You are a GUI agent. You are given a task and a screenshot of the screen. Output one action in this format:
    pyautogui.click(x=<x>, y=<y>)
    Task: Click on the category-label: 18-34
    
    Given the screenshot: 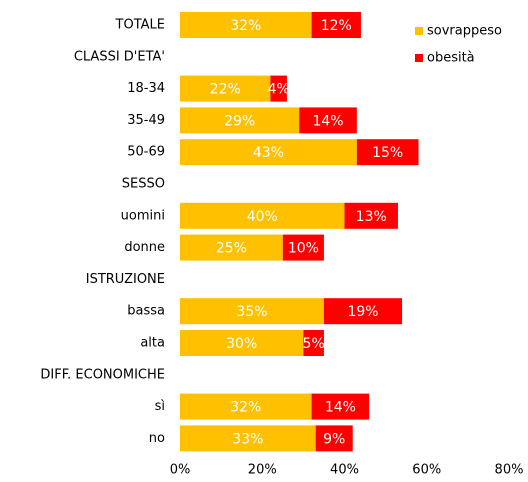 What is the action you would take?
    pyautogui.click(x=146, y=88)
    